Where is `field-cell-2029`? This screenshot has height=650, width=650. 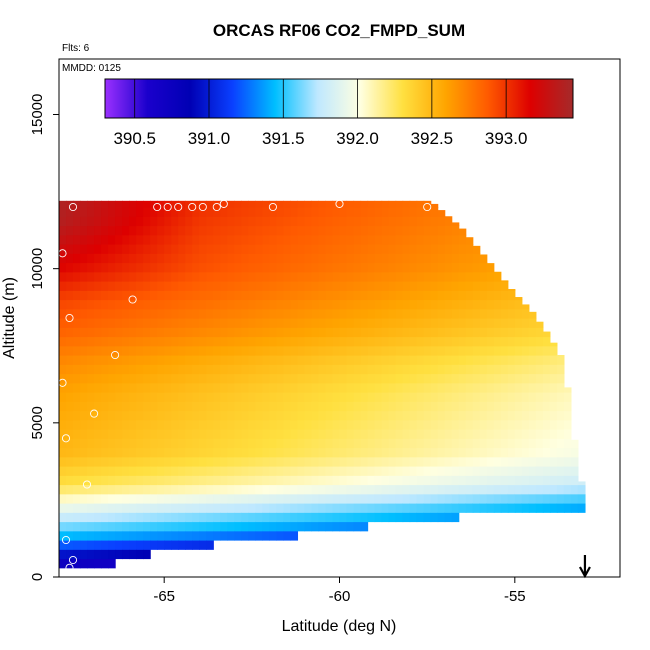
field-cell-2029 is located at coordinates (441, 350).